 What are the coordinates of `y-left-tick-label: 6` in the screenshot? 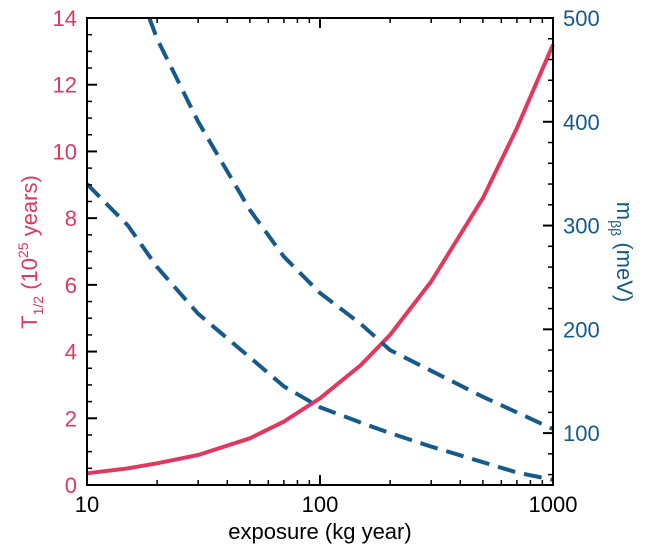 It's located at (71, 285).